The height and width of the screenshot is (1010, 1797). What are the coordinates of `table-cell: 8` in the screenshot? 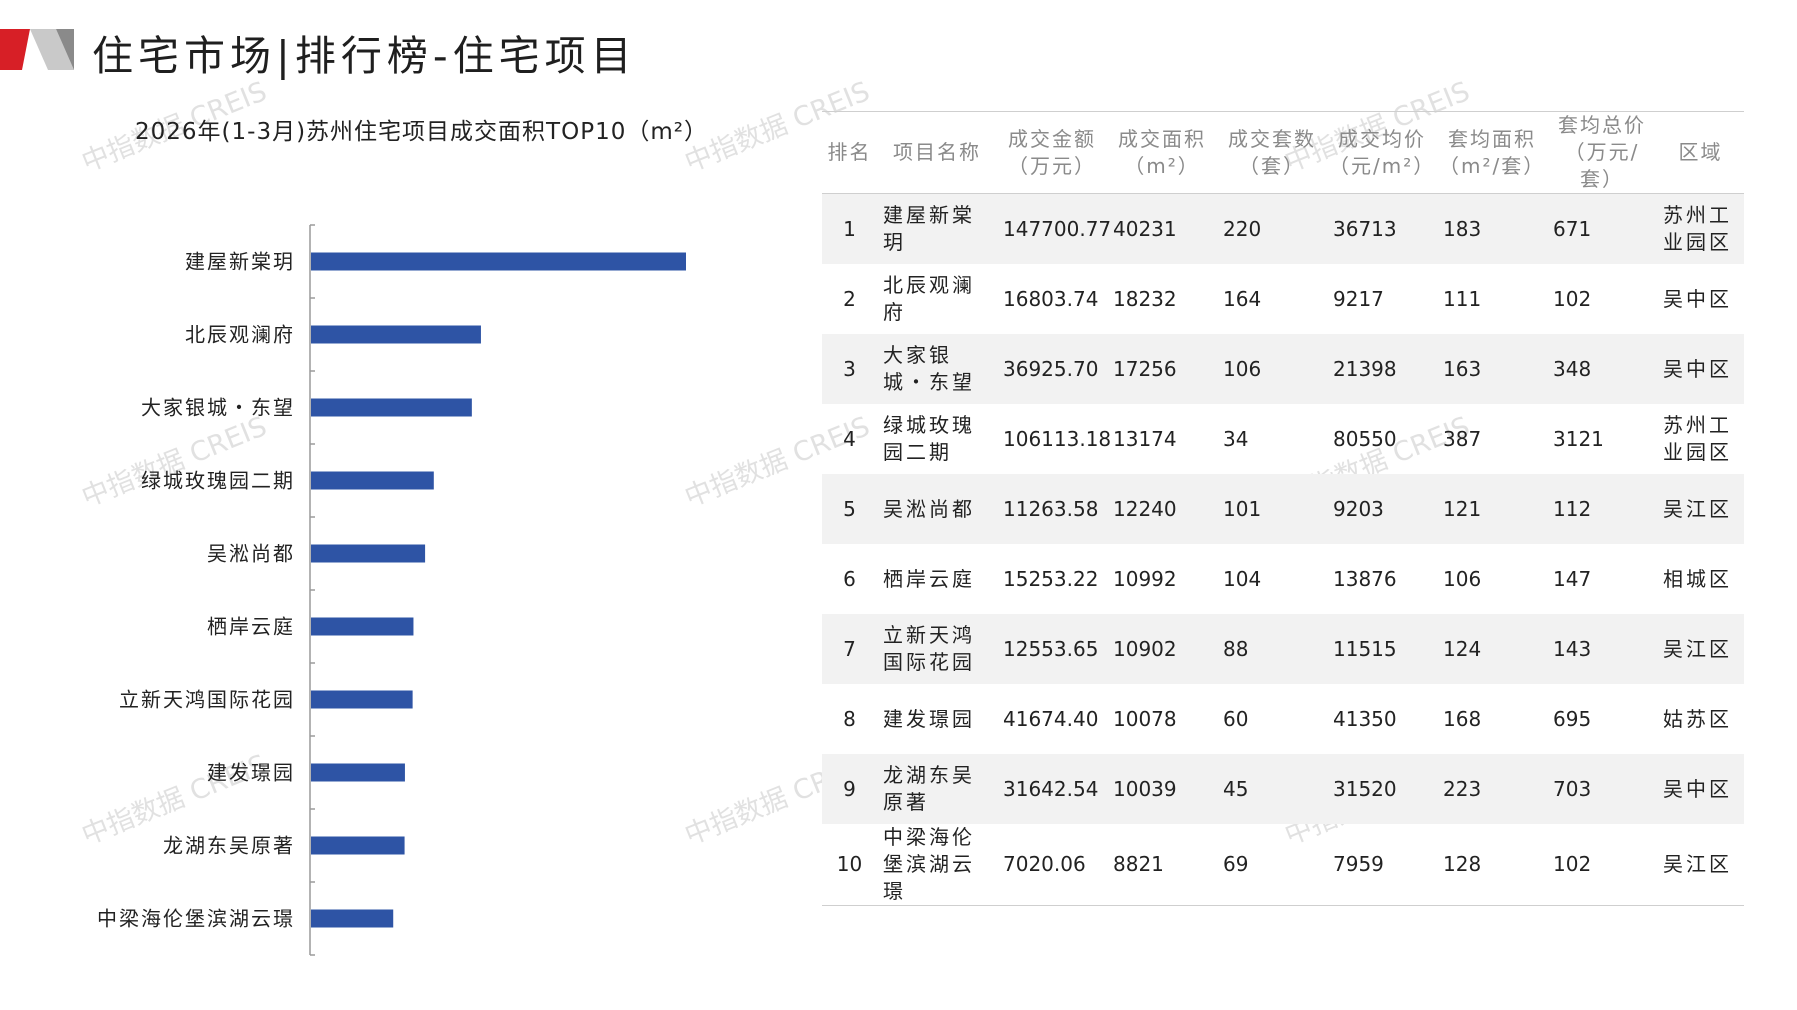 It's located at (849, 718).